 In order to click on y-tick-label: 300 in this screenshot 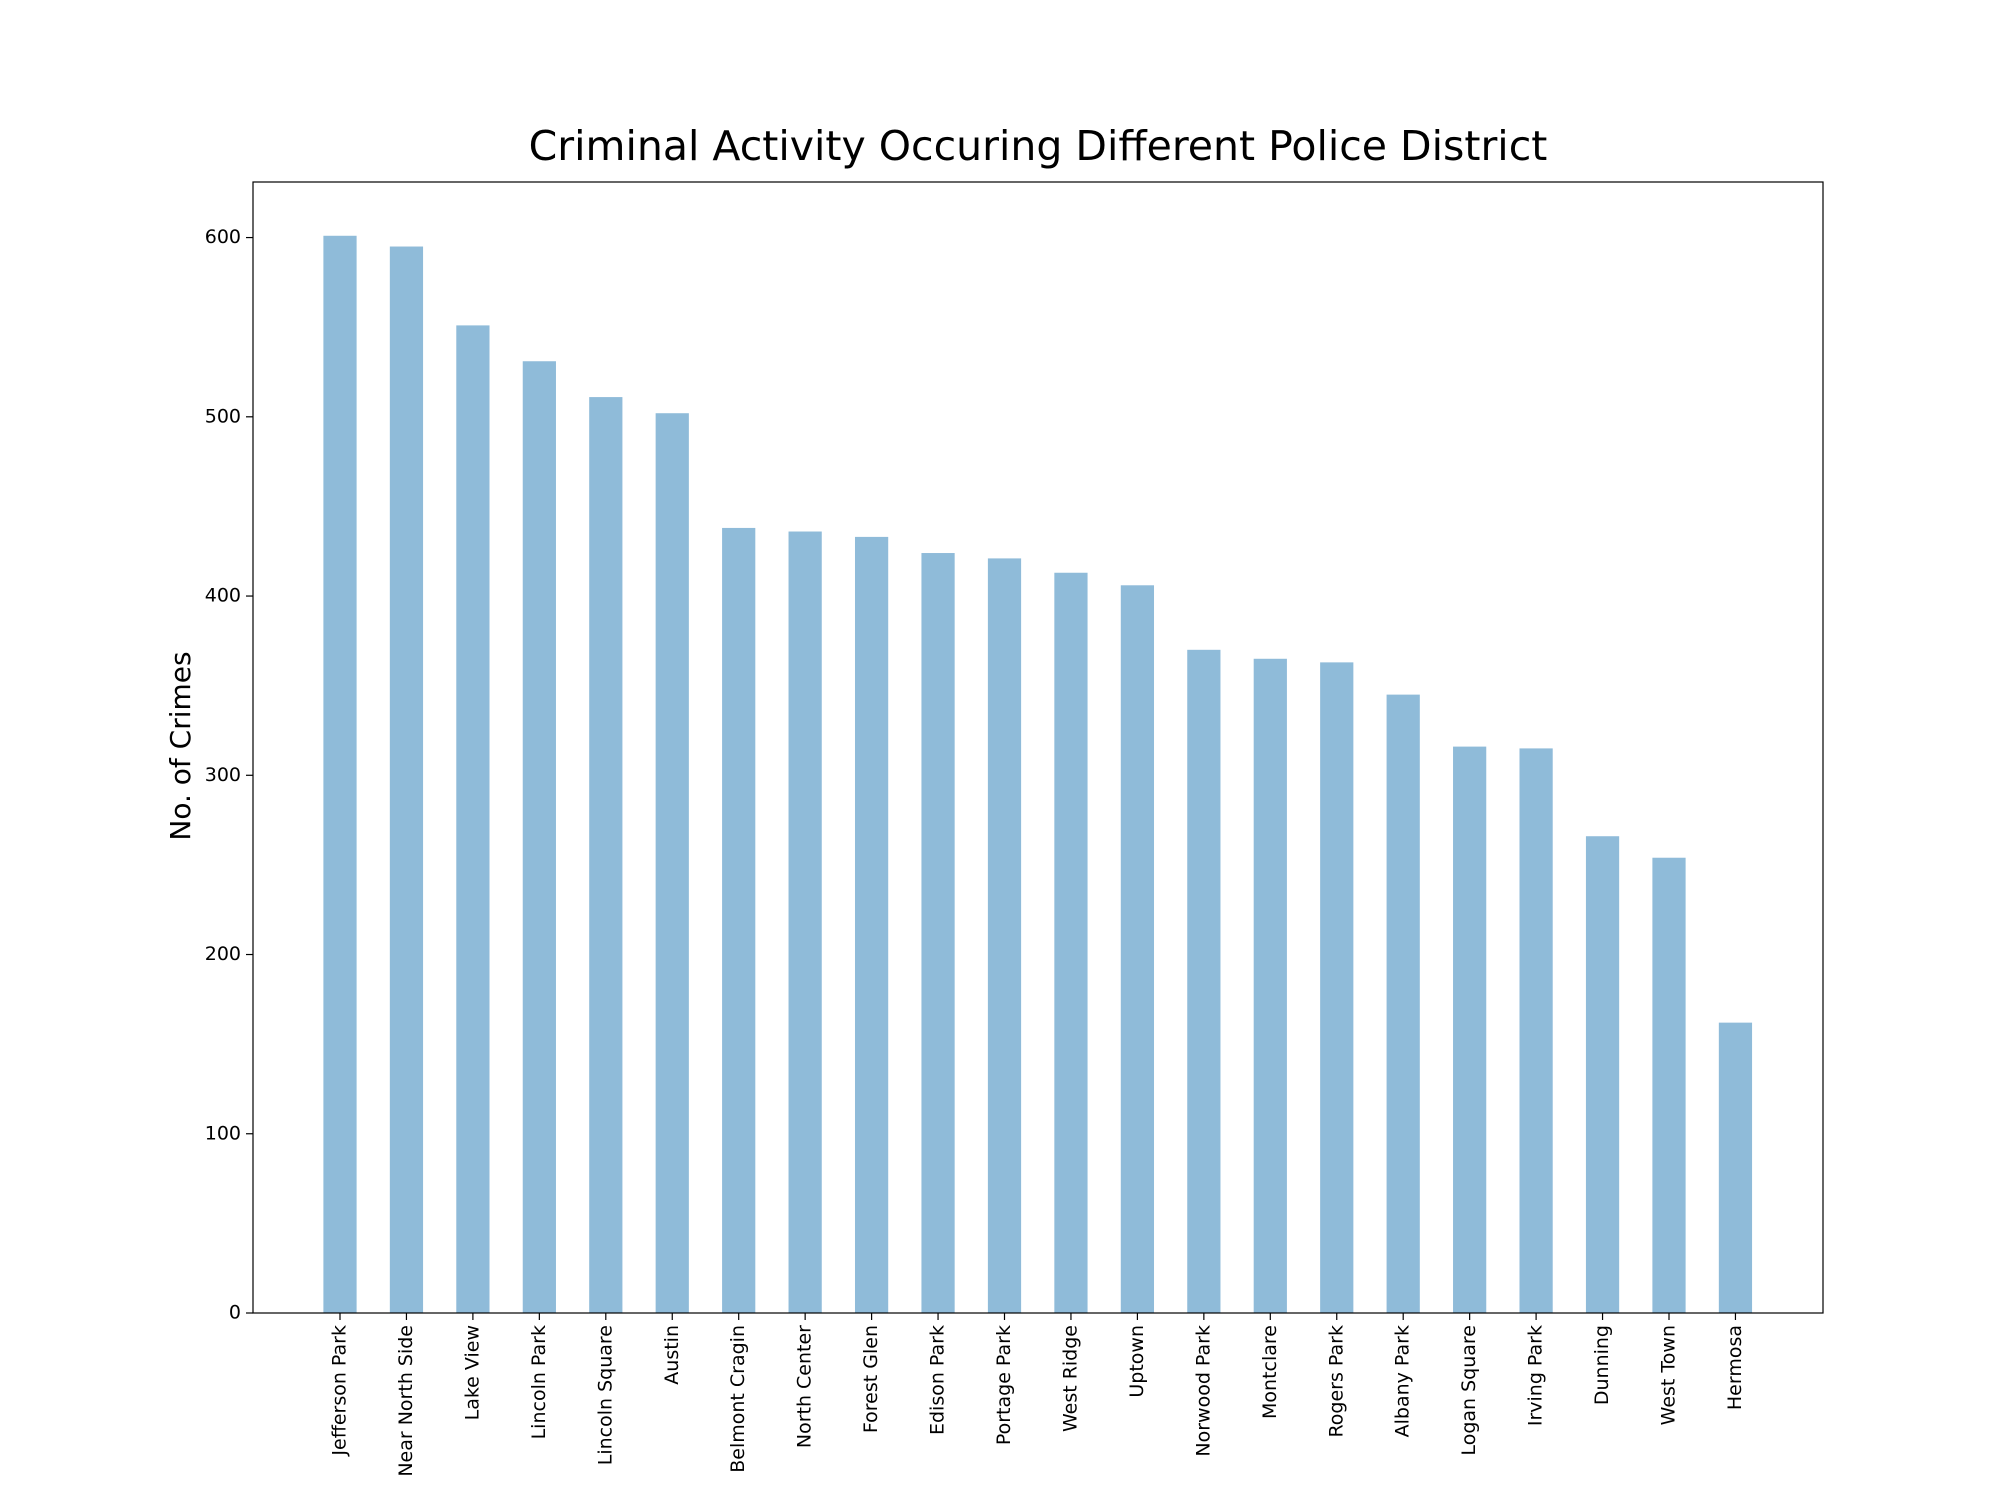, I will do `click(223, 775)`.